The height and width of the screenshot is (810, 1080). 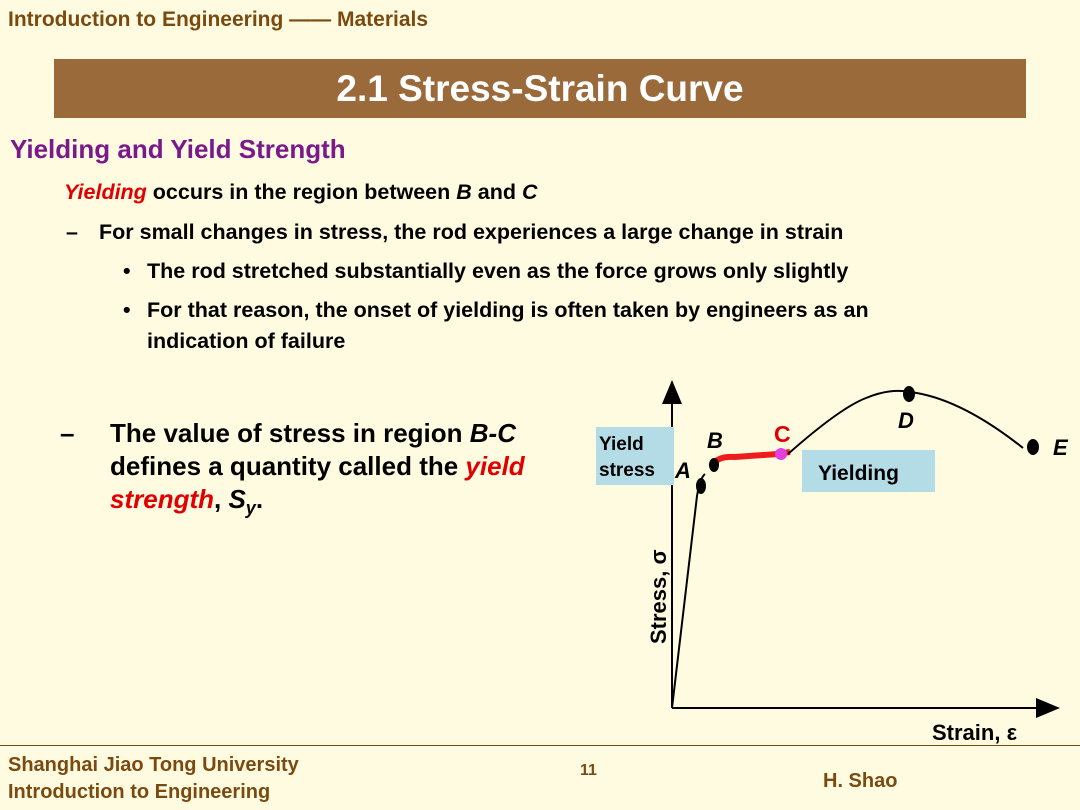 What do you see at coordinates (781, 454) in the screenshot?
I see `point-c` at bounding box center [781, 454].